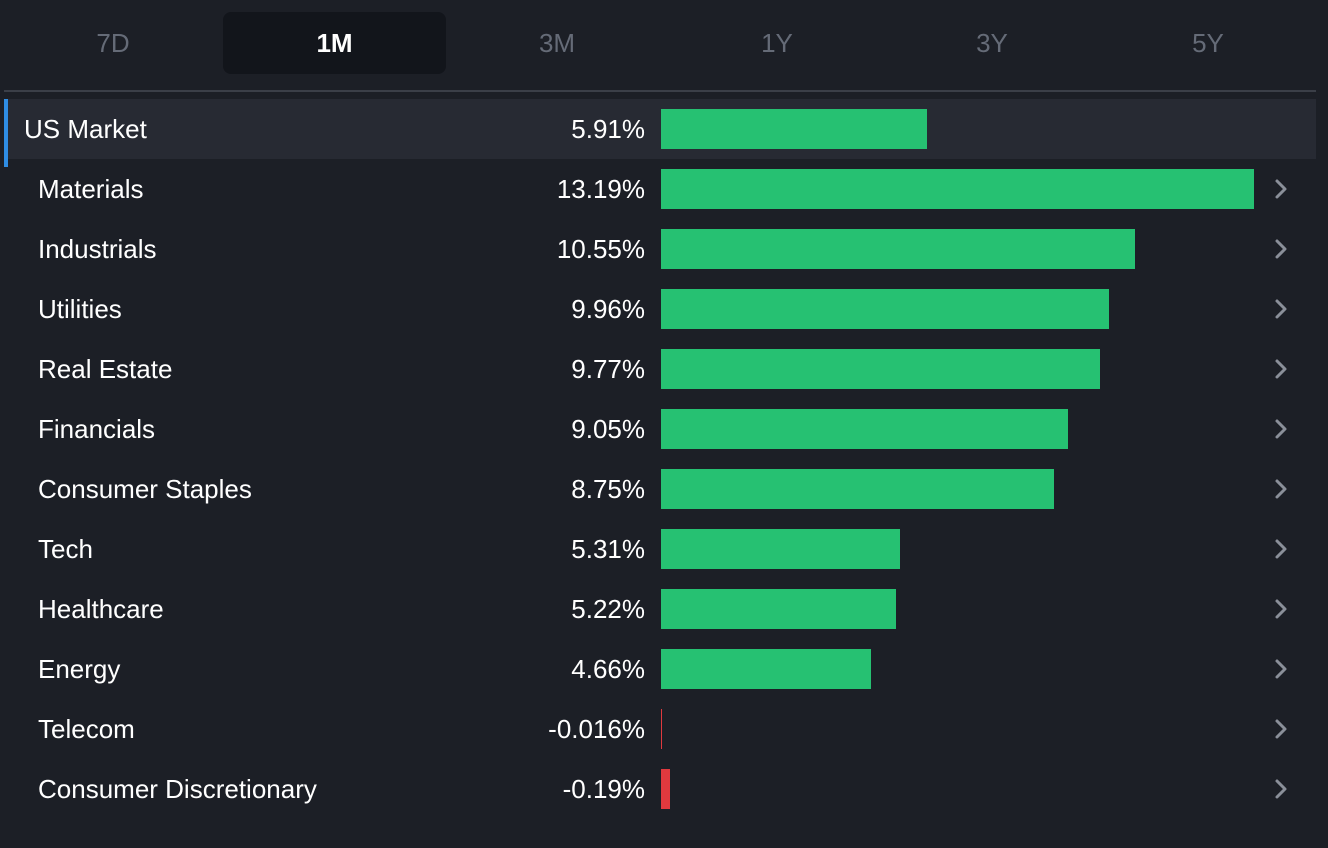 Image resolution: width=1328 pixels, height=848 pixels. Describe the element at coordinates (608, 309) in the screenshot. I see `sector-return: 9.96%` at that location.